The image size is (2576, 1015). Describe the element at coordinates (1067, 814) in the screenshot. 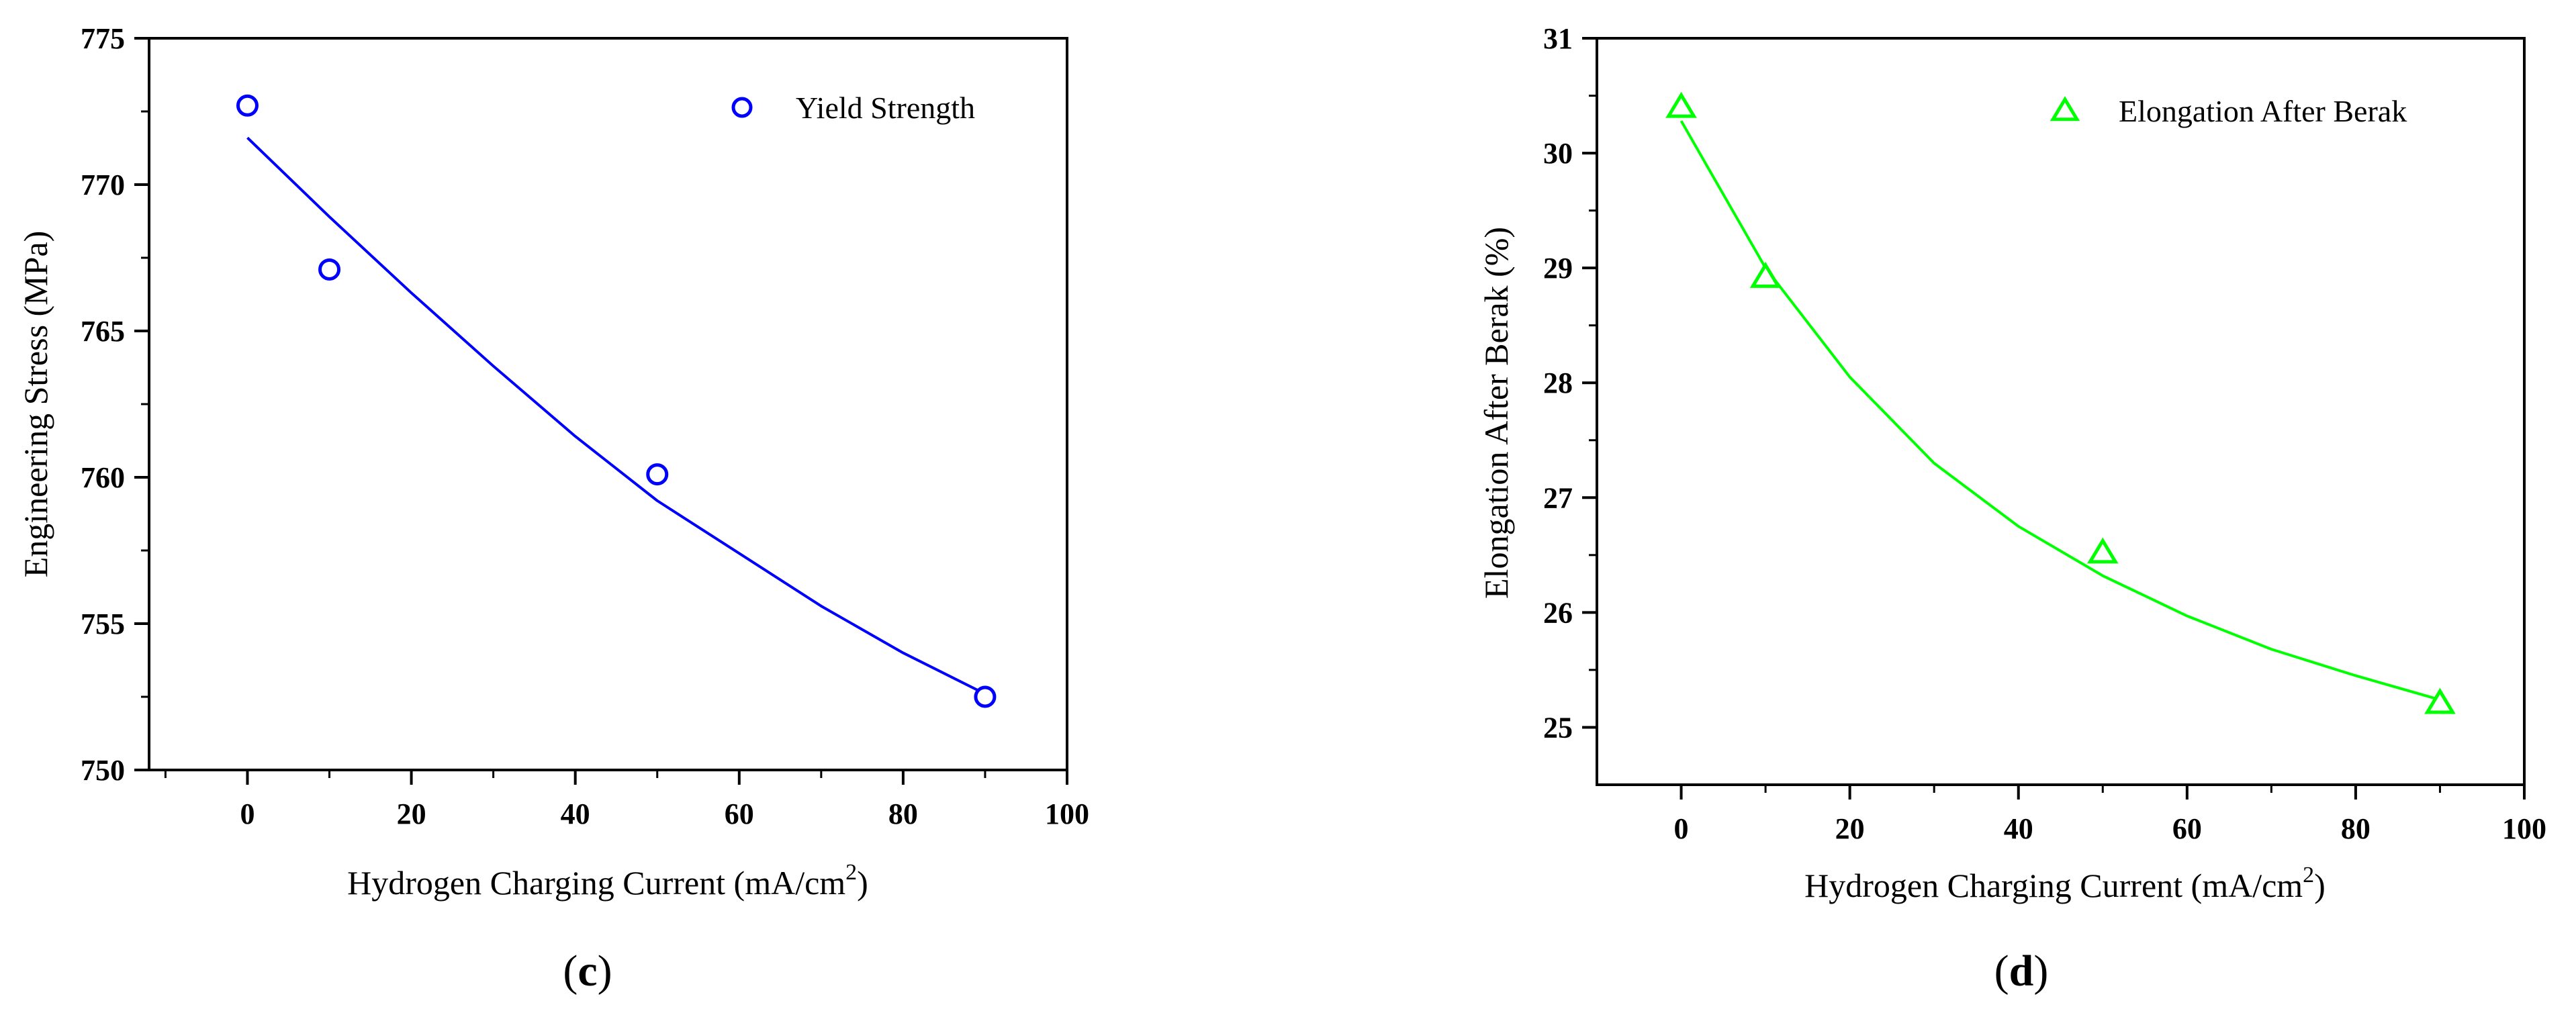

I see `x-tick-label-c: 100` at that location.